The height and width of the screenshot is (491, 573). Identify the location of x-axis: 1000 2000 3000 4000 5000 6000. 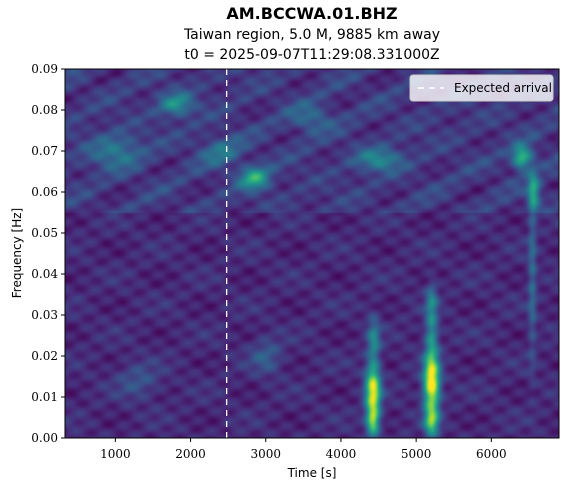
(303, 449).